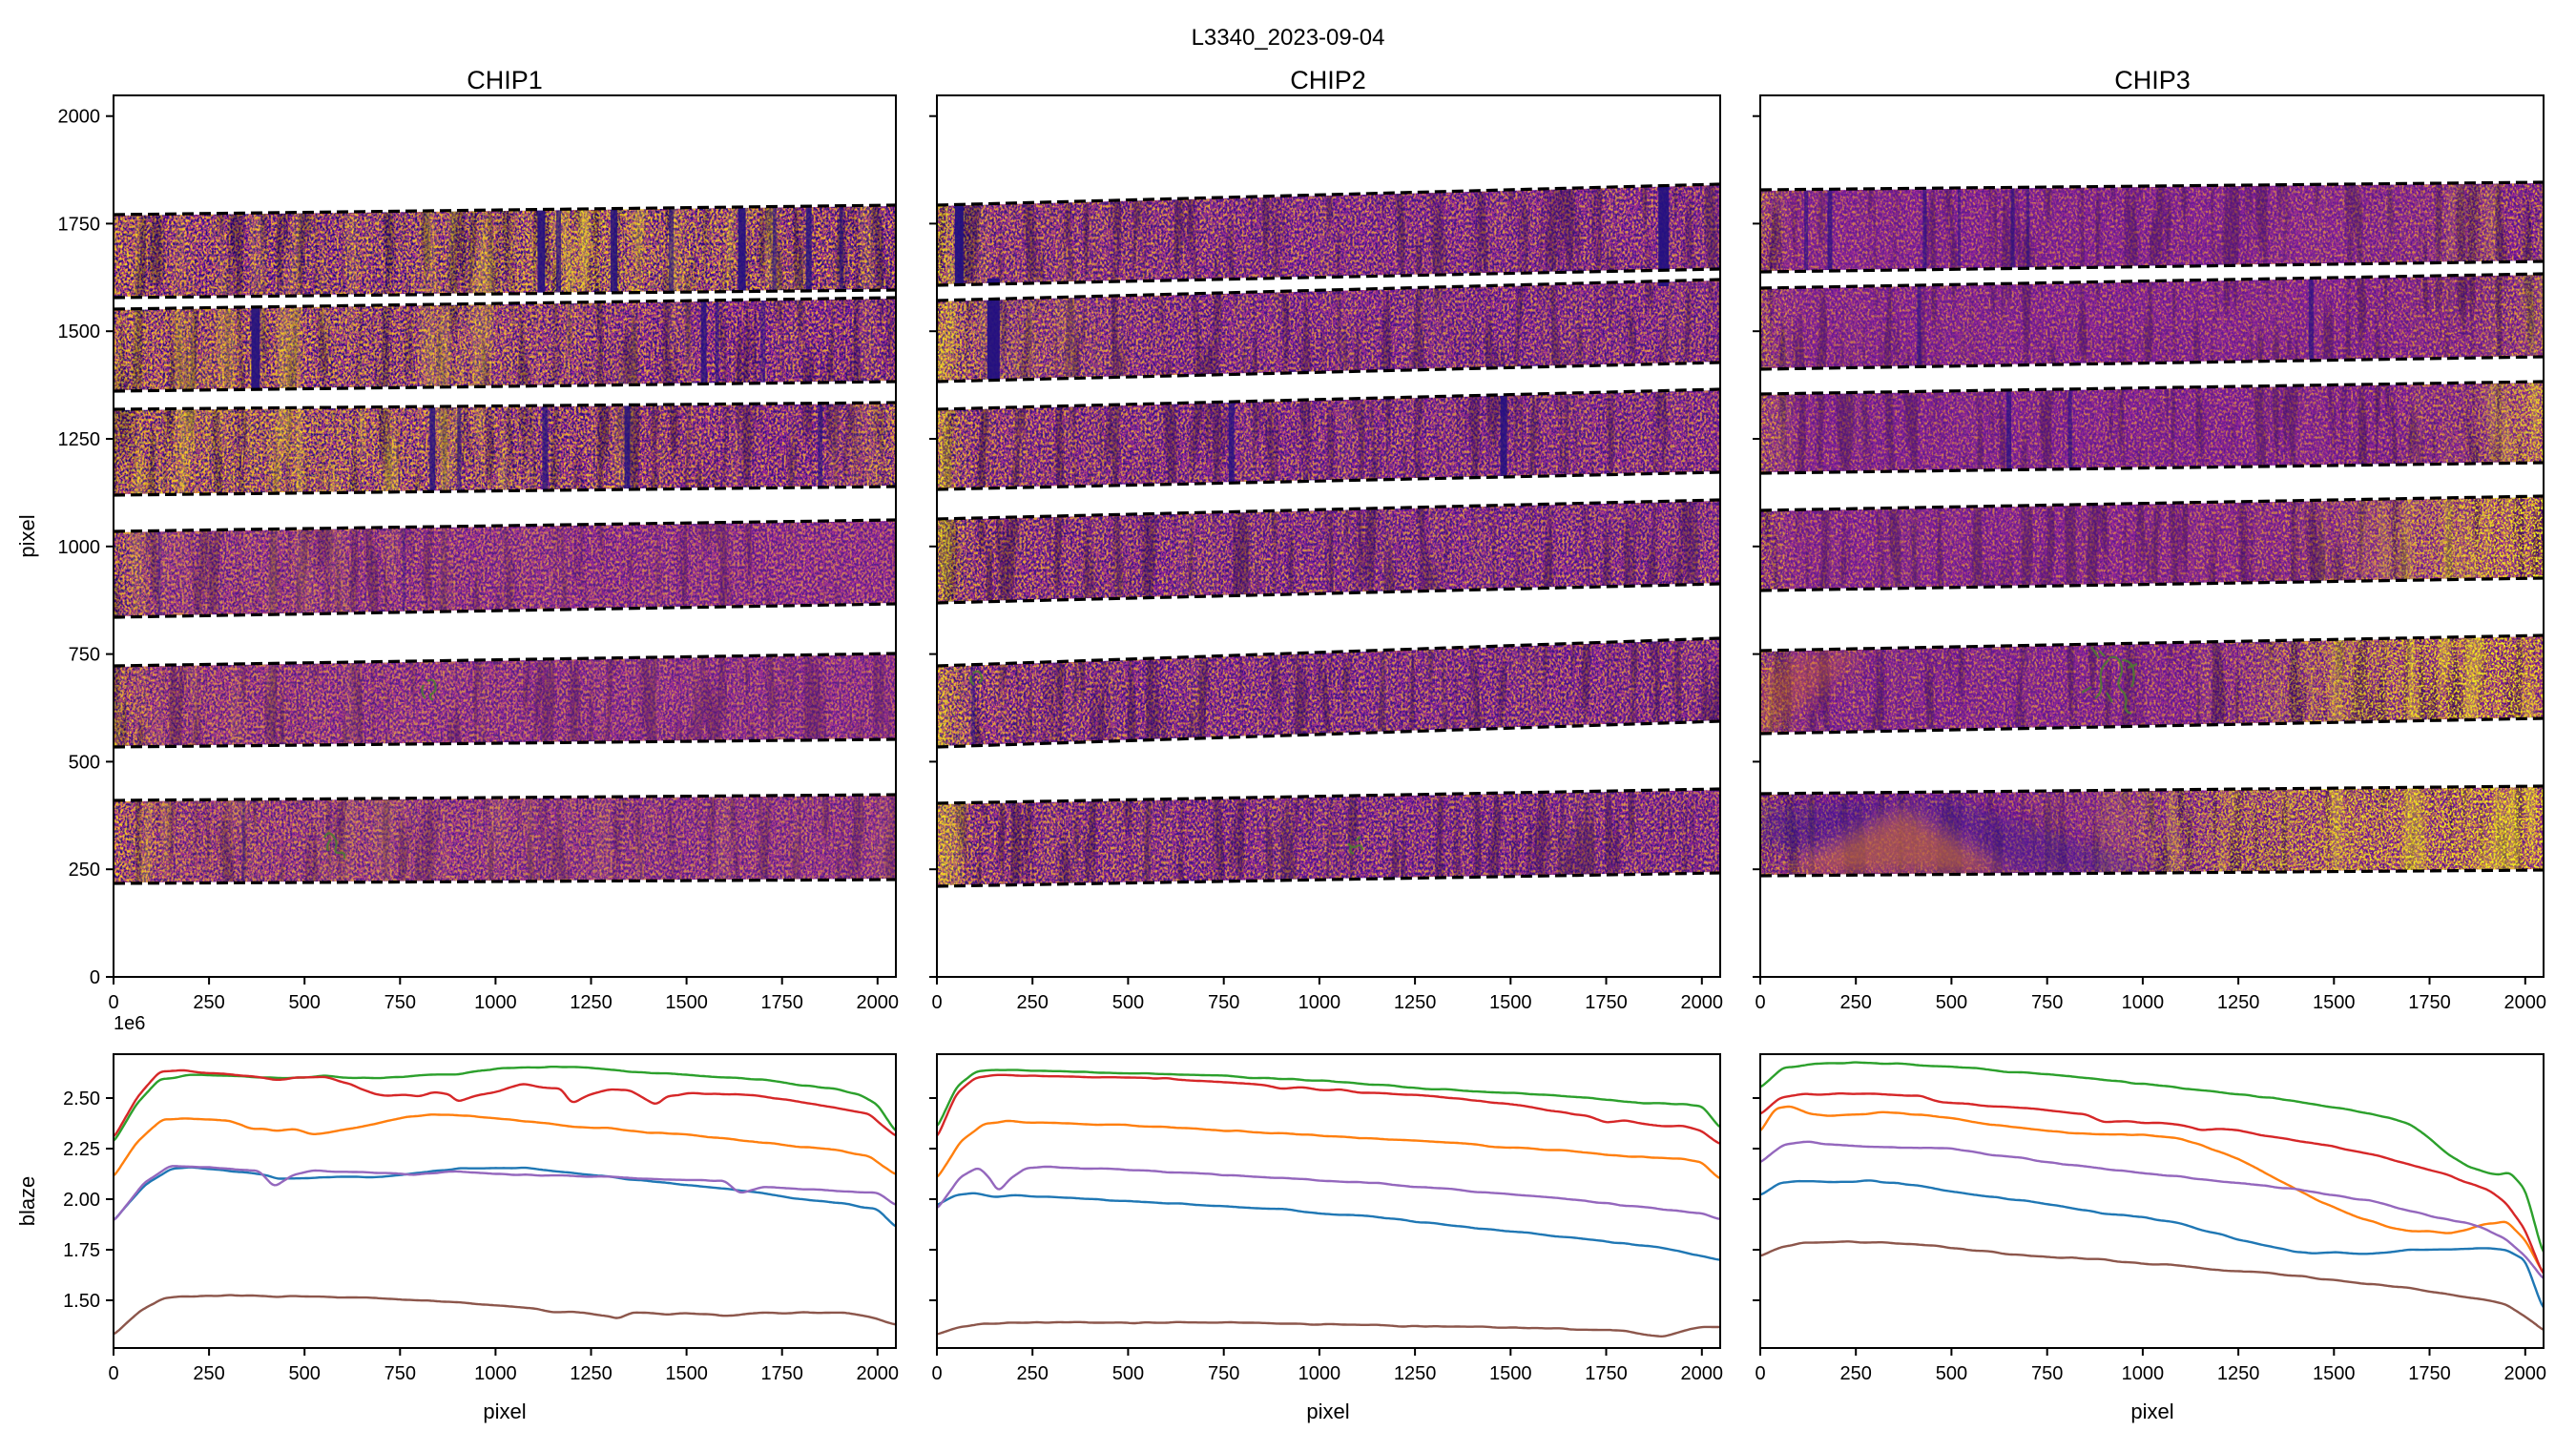  Describe the element at coordinates (81, 1301) in the screenshot. I see `svg-text: 1.50` at that location.